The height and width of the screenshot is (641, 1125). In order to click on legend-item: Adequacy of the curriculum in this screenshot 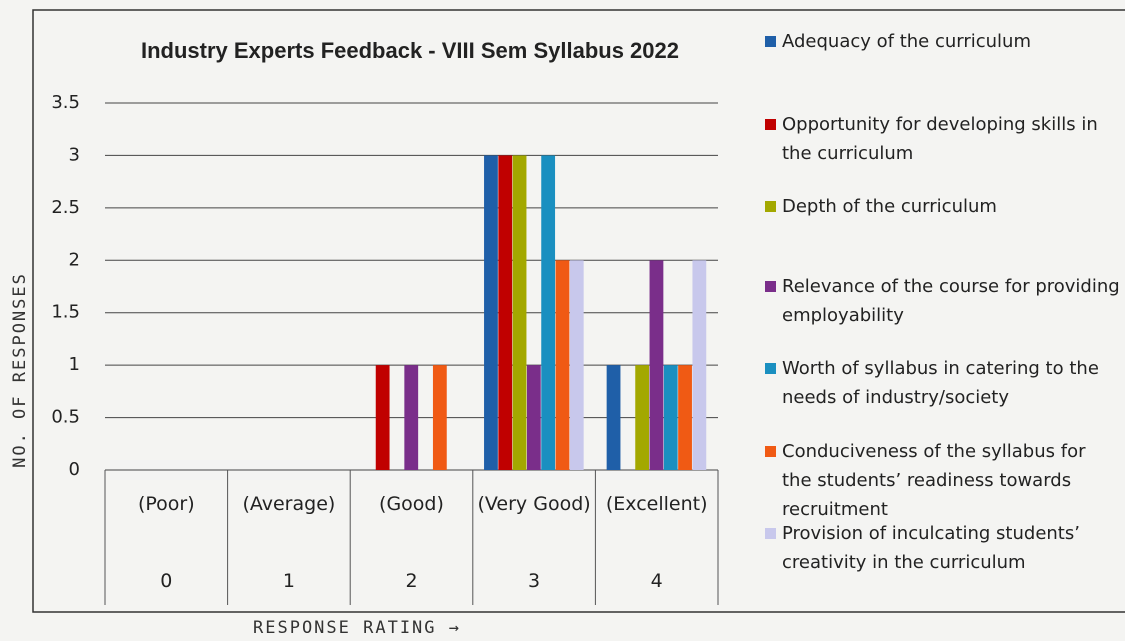, I will do `click(942, 41)`.